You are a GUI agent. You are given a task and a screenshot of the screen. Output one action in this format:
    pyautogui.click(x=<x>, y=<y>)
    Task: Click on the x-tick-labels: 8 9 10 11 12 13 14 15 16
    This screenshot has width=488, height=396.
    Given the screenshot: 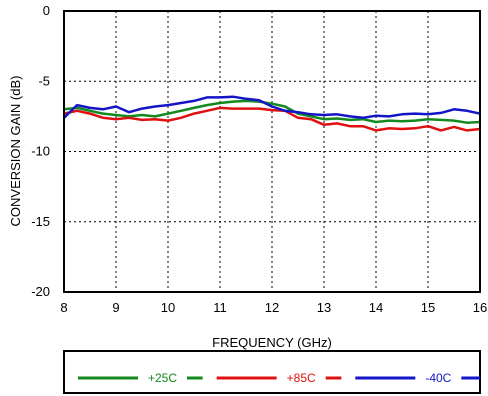 What is the action you would take?
    pyautogui.click(x=273, y=307)
    